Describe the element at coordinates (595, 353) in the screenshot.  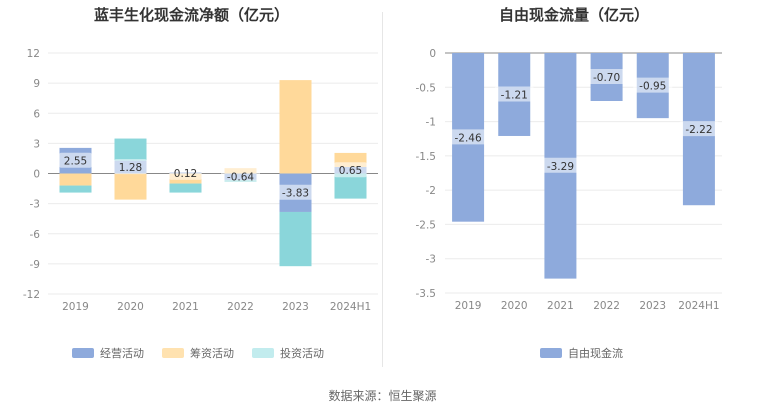
I see `legend-label-free-cash-flow: 自由现金流` at that location.